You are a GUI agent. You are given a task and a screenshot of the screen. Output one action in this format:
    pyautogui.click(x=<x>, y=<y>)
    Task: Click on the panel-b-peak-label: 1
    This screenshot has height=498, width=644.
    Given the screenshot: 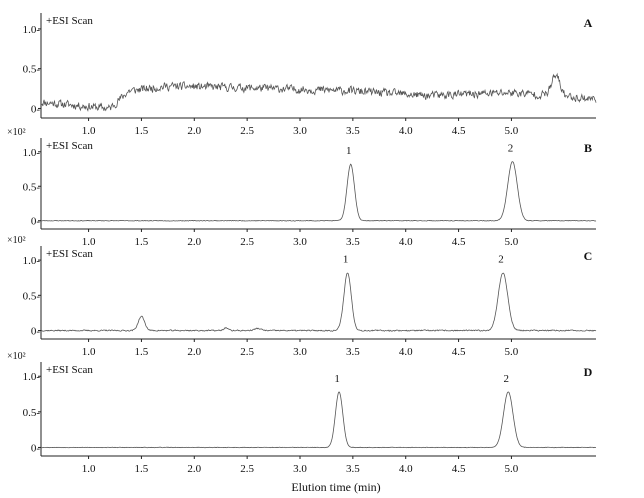 What is the action you would take?
    pyautogui.click(x=349, y=151)
    